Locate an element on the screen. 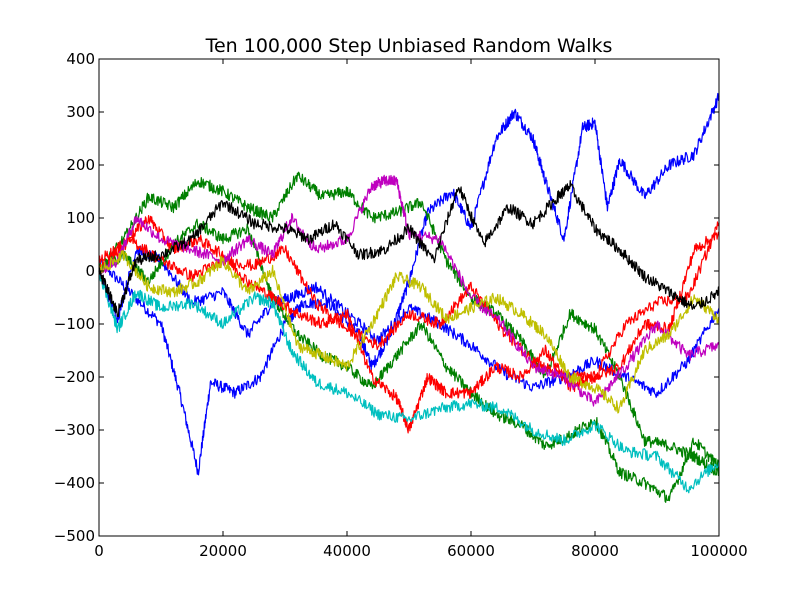 The width and height of the screenshot is (800, 597). y-tick-label: −200 is located at coordinates (74, 377).